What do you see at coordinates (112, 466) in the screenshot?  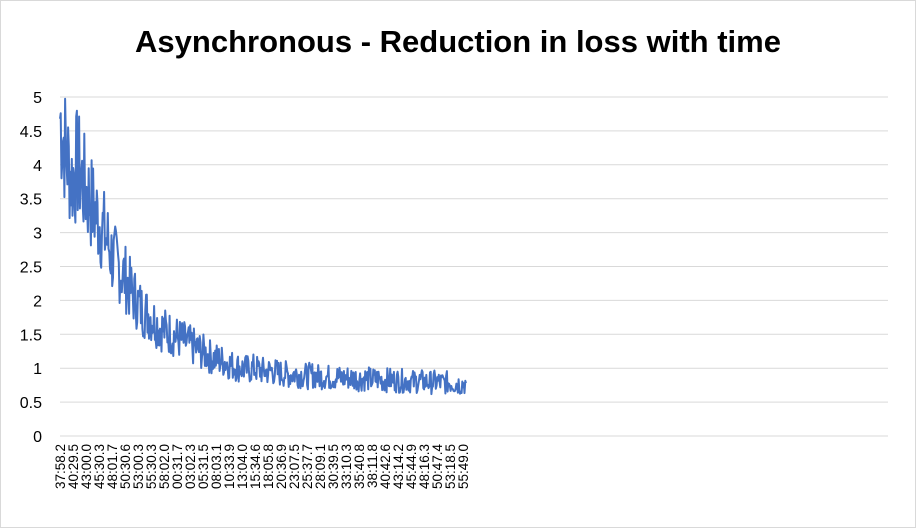 I see `x-tick-label: 48:01.7` at bounding box center [112, 466].